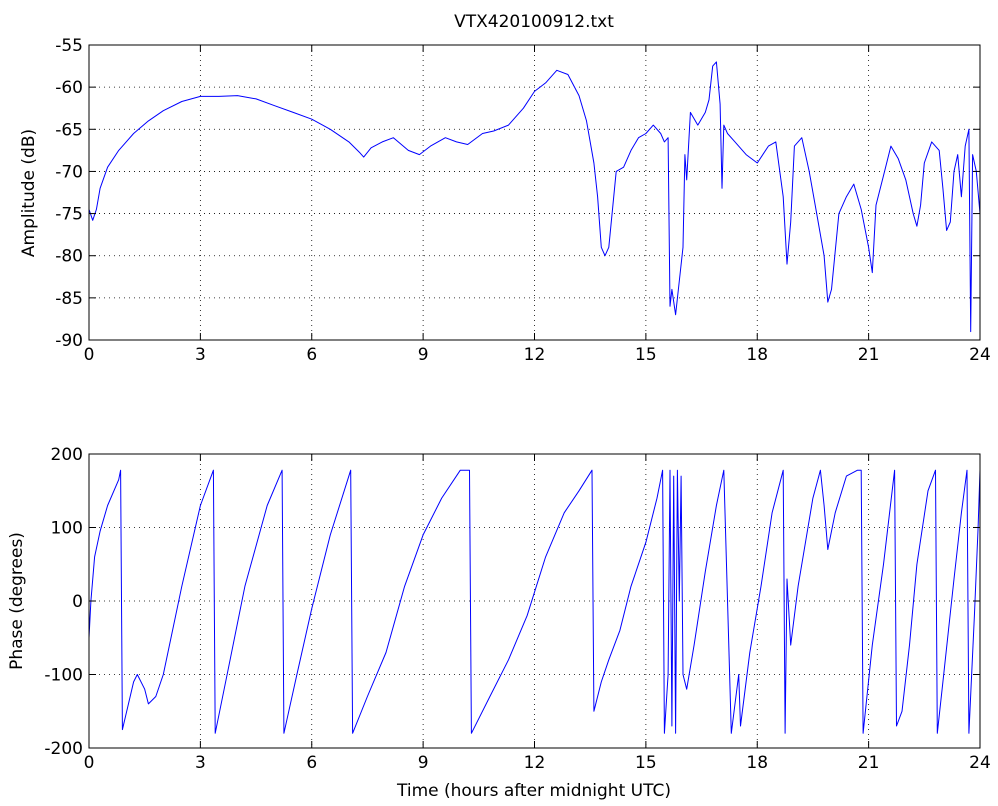 The height and width of the screenshot is (806, 998). Describe the element at coordinates (423, 355) in the screenshot. I see `amplitude-x-tick-label: 9` at that location.